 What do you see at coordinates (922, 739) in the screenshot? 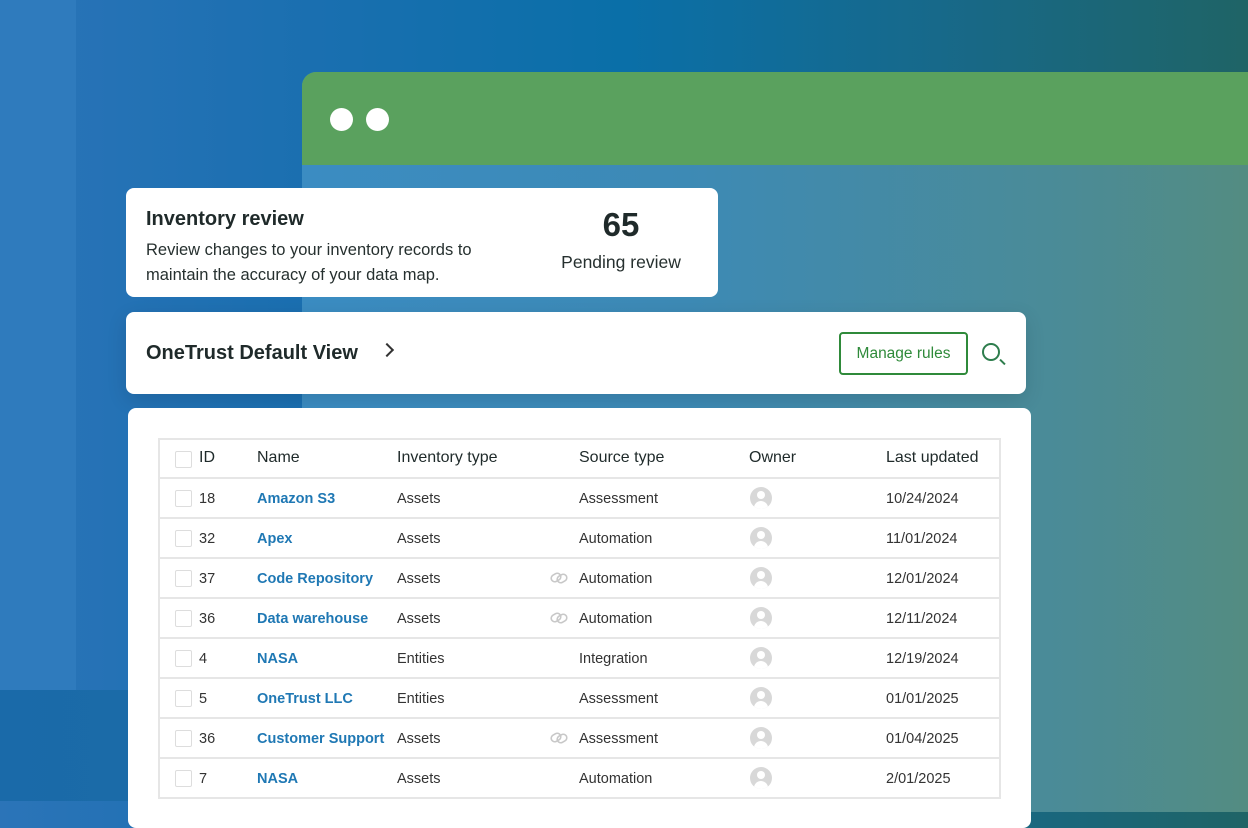
I see `cell-last-updated: 01/04/2025` at bounding box center [922, 739].